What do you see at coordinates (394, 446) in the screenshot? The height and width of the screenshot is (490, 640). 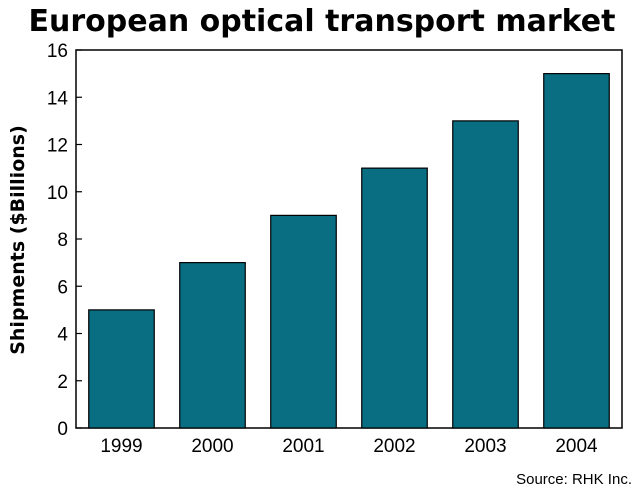 I see `x-tick-label: 2002` at bounding box center [394, 446].